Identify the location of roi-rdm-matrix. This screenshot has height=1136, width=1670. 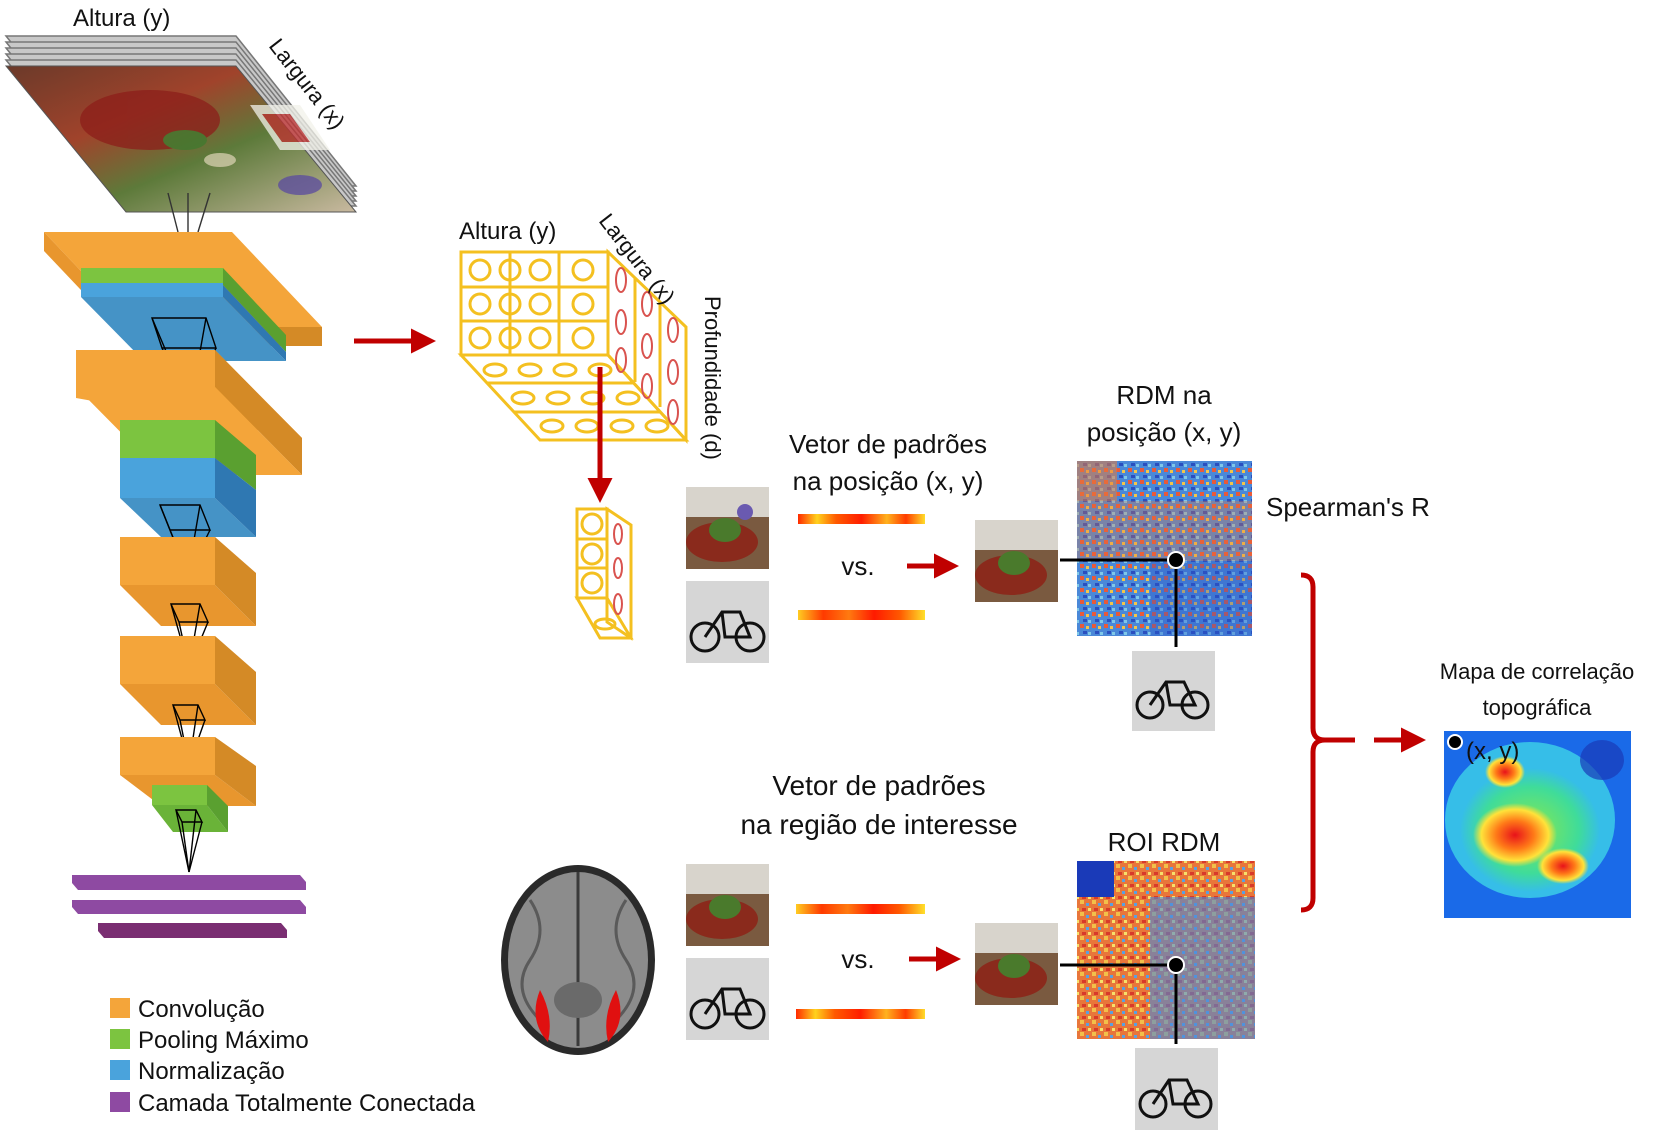
(1166, 950).